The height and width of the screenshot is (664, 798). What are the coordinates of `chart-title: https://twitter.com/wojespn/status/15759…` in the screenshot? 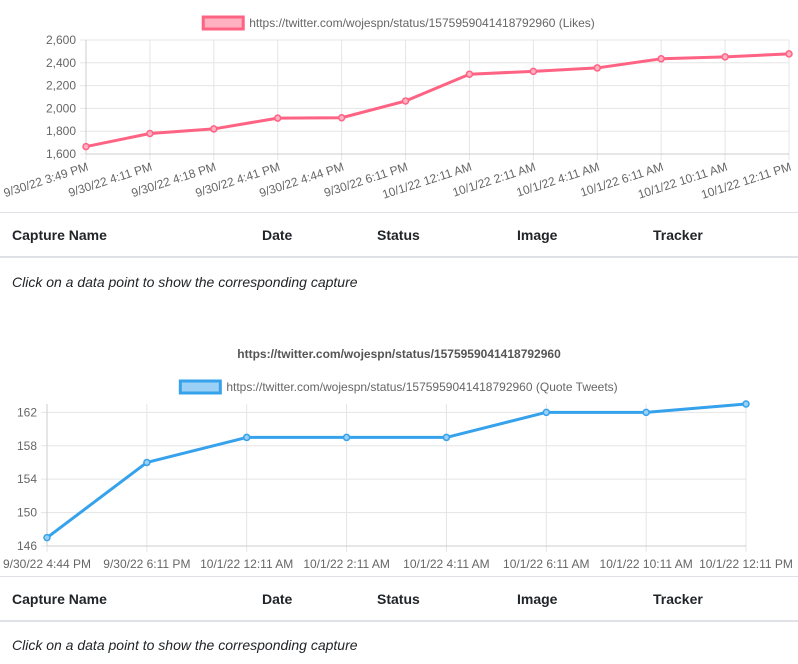 It's located at (399, 354).